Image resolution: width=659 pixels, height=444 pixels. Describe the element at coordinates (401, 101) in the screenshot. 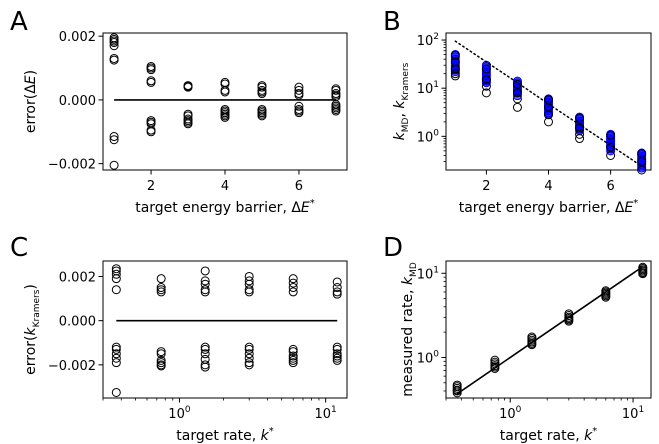

I see `y-axis-label: kMD, kKramers` at that location.